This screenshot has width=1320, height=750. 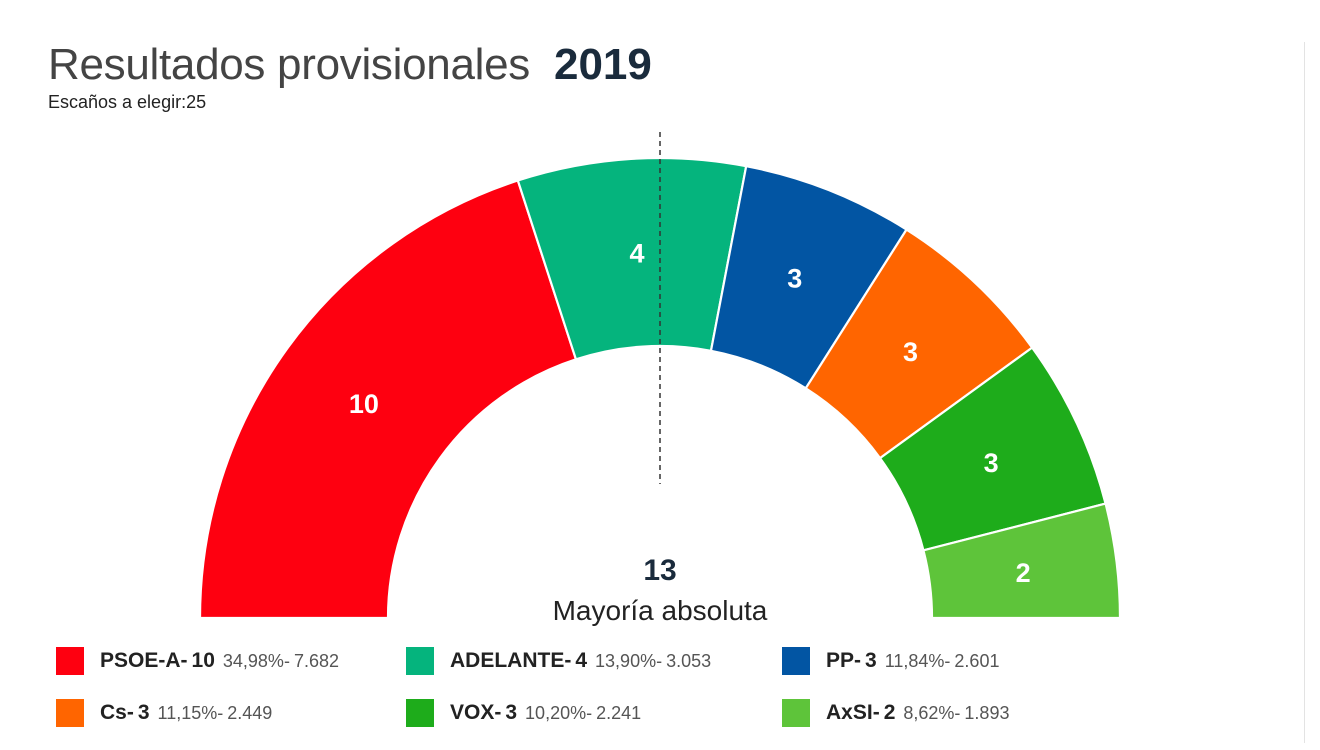 What do you see at coordinates (659, 570) in the screenshot?
I see `majority-number: 13` at bounding box center [659, 570].